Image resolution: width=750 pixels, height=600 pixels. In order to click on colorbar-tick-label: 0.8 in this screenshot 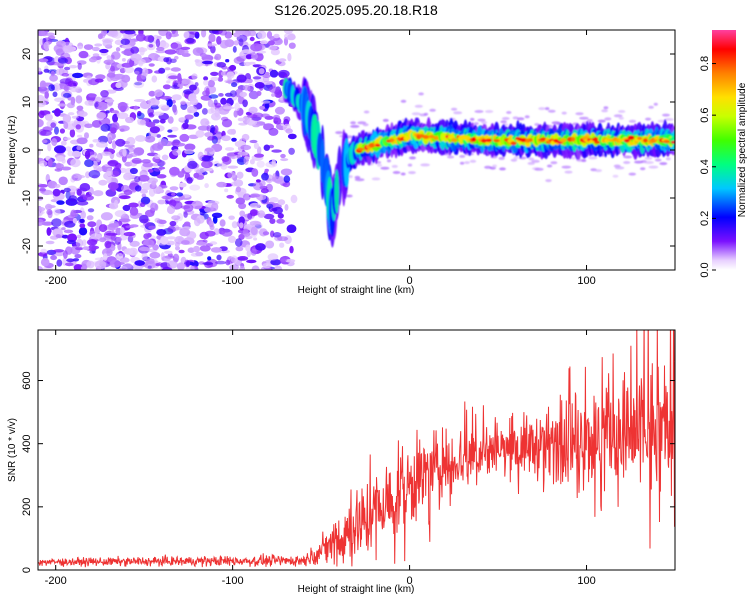, I will do `click(705, 63)`.